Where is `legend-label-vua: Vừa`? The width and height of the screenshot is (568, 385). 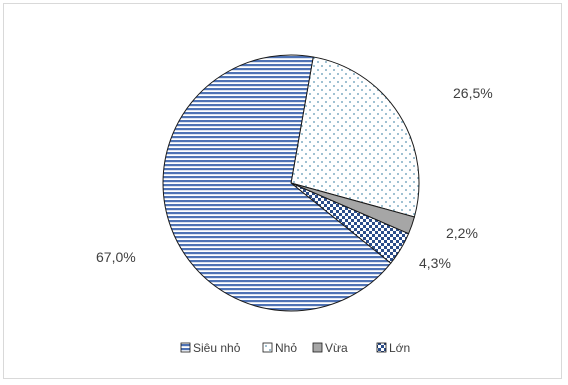
legend-label-vua: Vừa is located at coordinates (336, 348).